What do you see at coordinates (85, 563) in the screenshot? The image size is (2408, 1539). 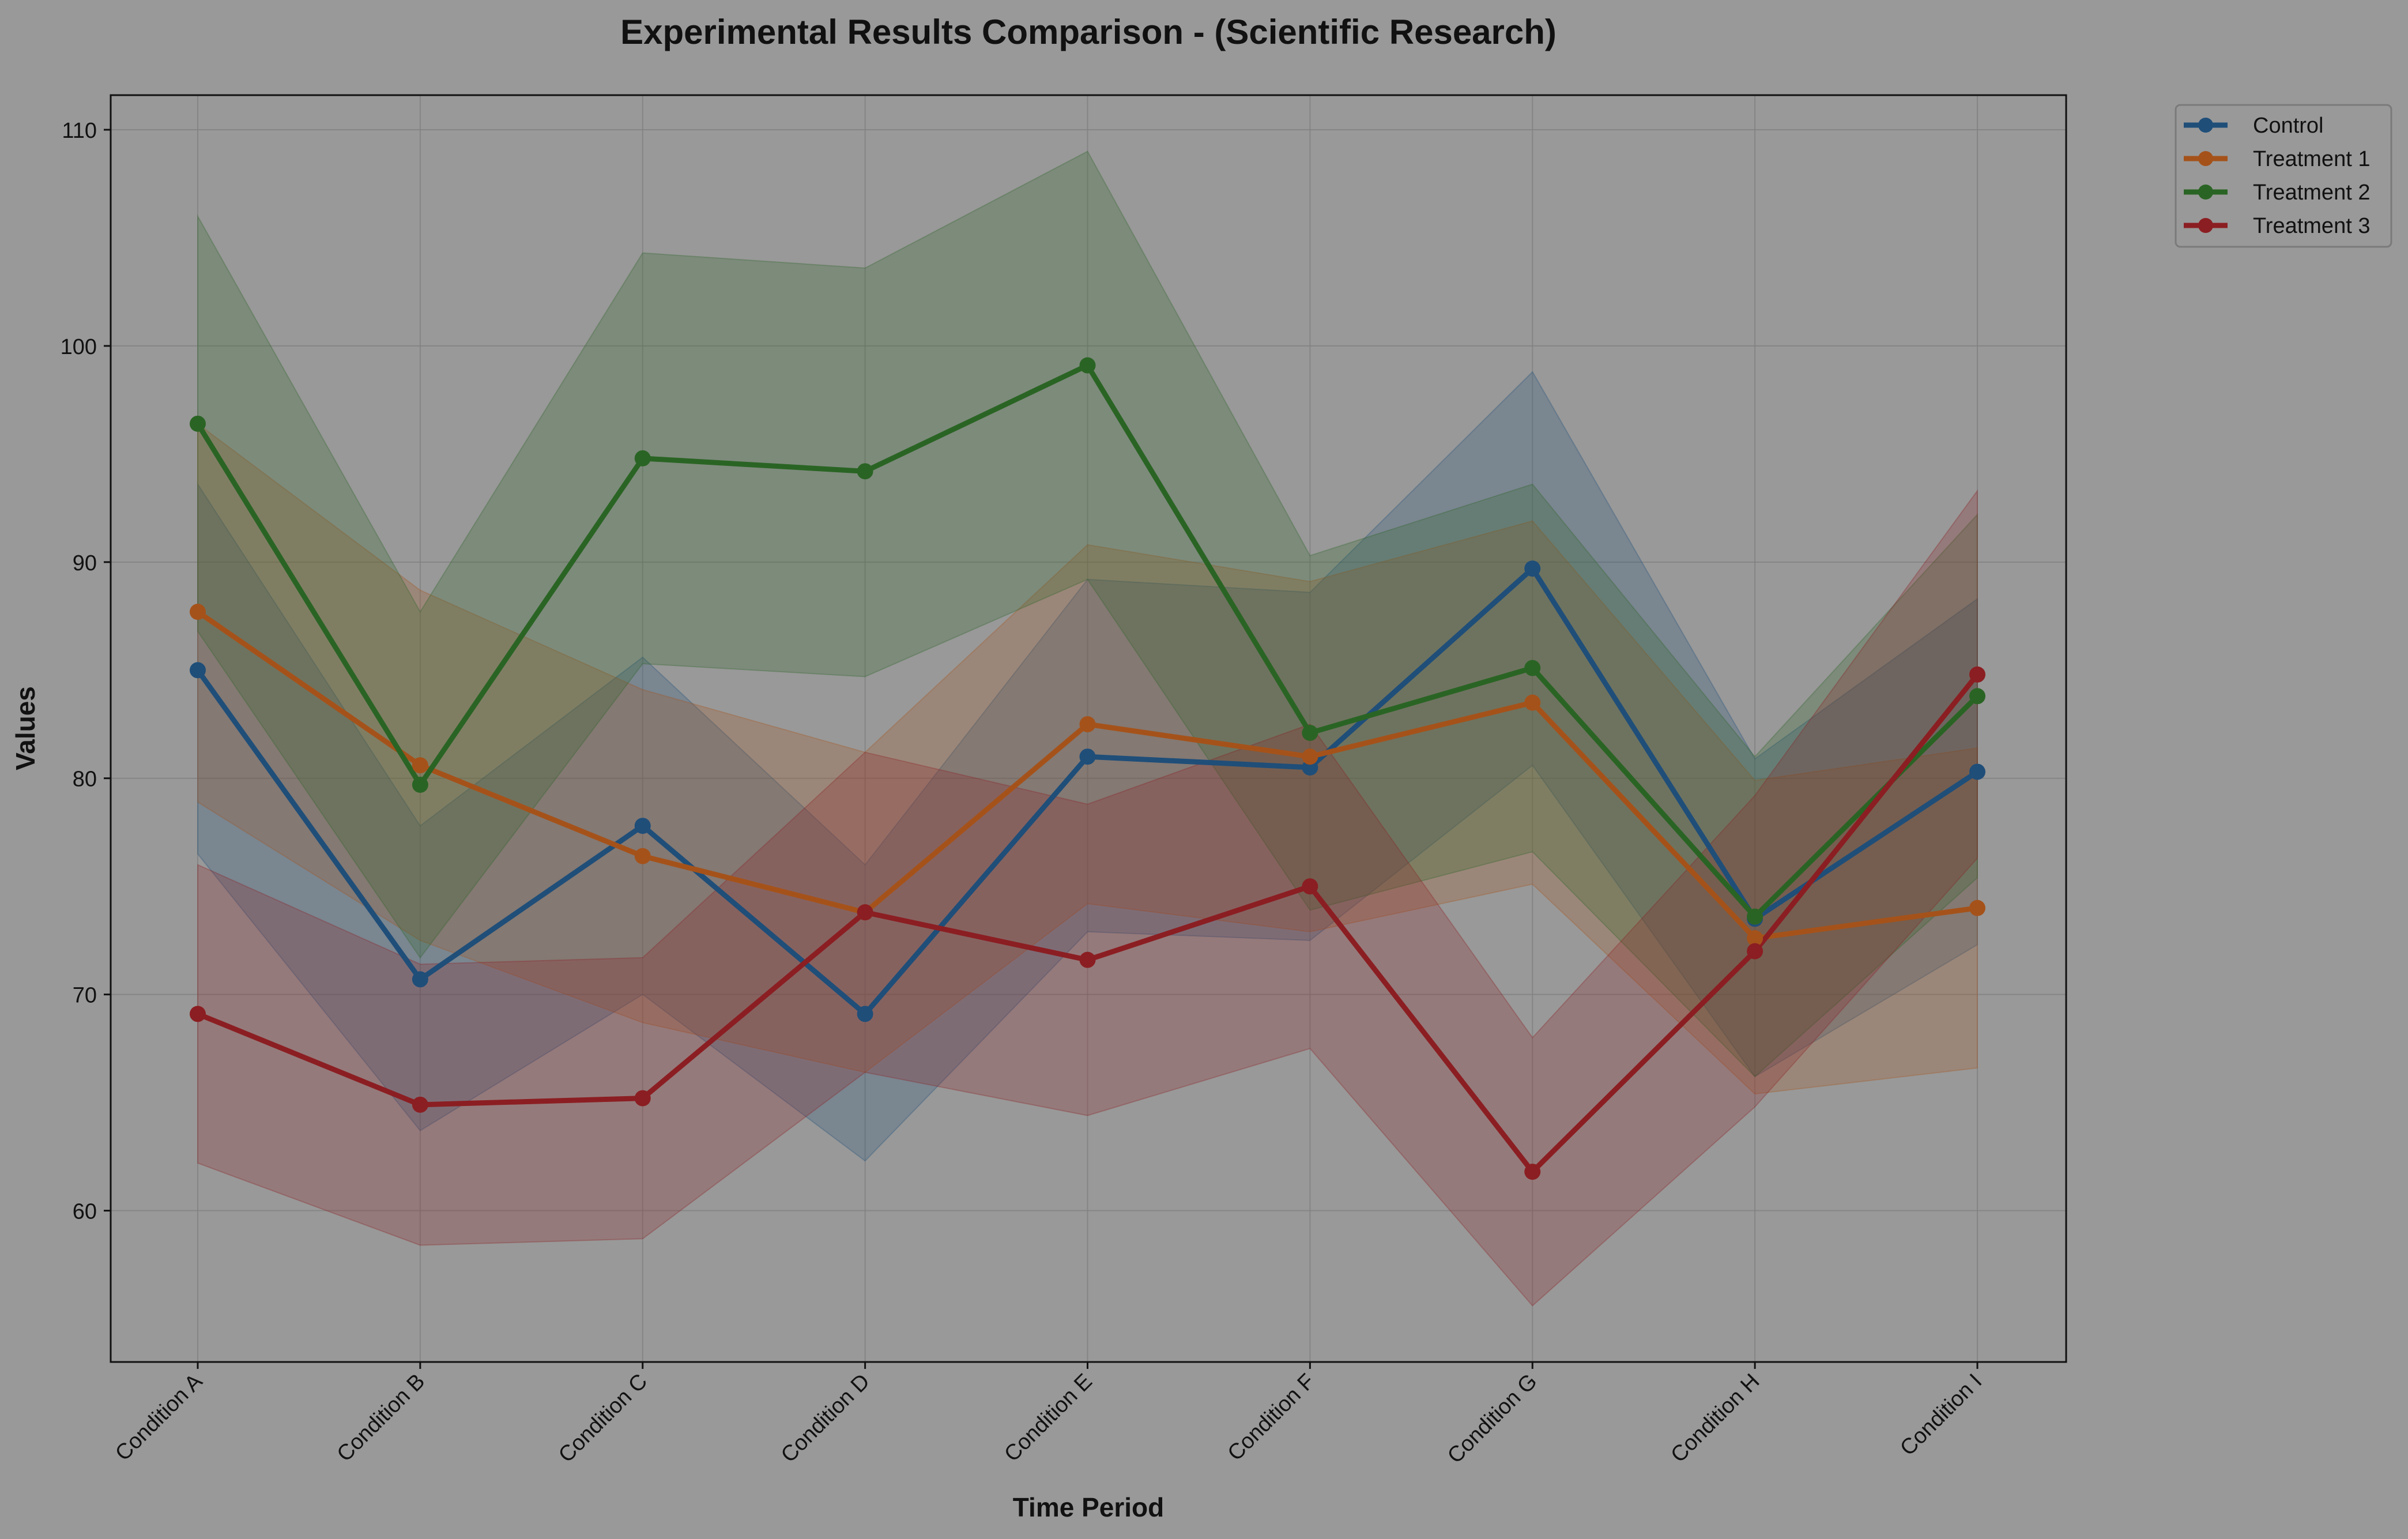 I see `y-tick-label: 90` at bounding box center [85, 563].